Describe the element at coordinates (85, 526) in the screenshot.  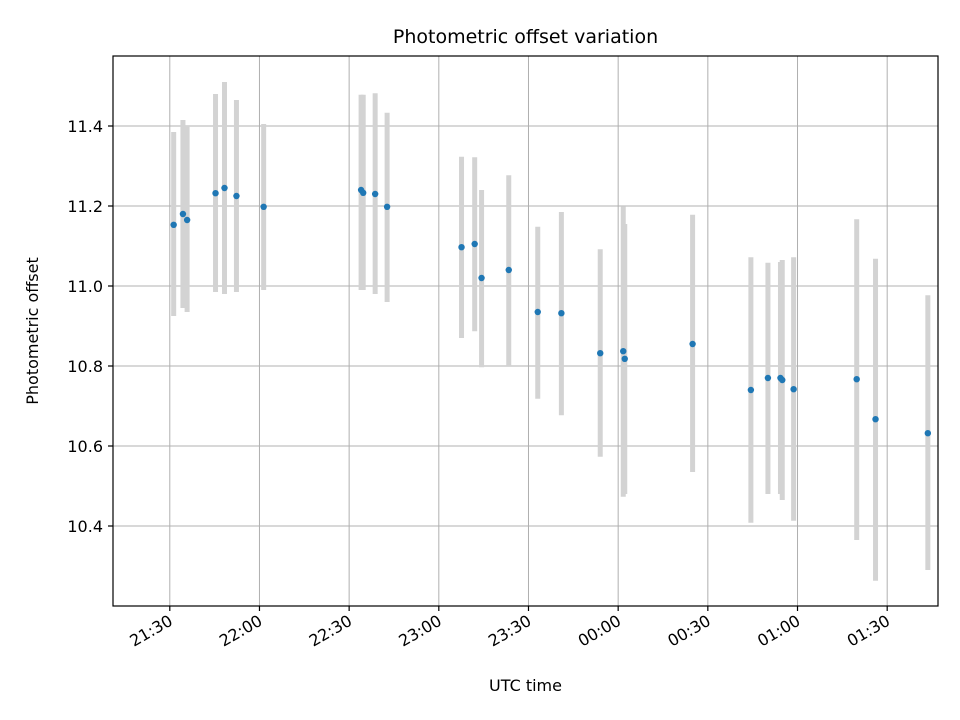
I see `y-tick-label: 10.4` at that location.